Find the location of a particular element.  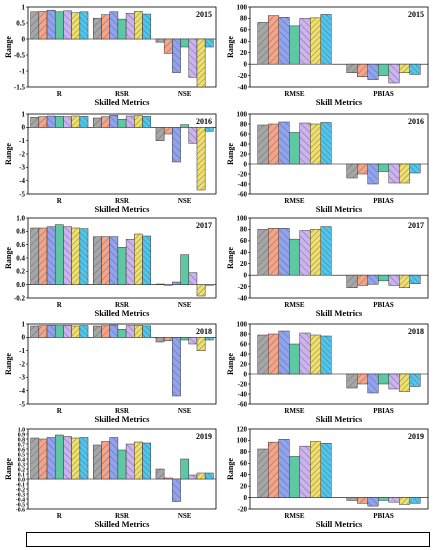

y-axis-label: Range is located at coordinates (8, 469).